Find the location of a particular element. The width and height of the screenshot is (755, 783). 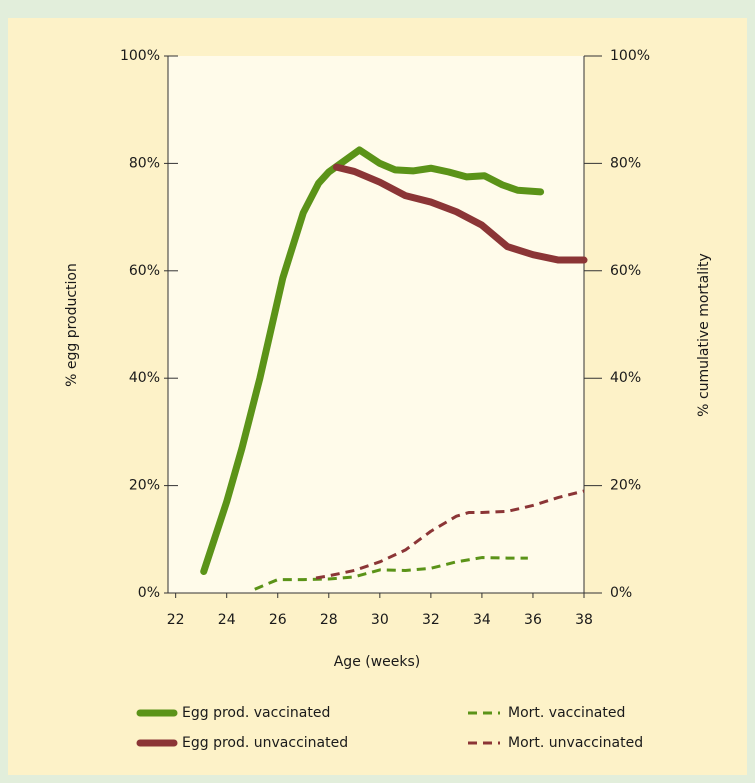

y-axis-label: % egg production is located at coordinates (72, 325).